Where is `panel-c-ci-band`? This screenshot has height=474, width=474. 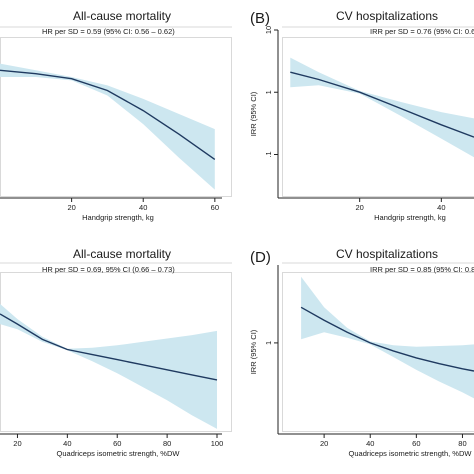 panel-c-ci-band is located at coordinates (108, 366).